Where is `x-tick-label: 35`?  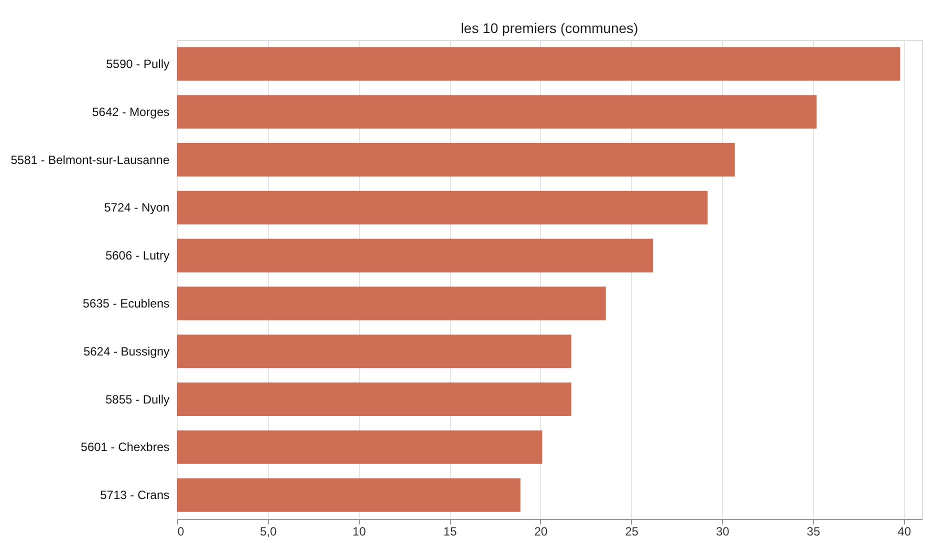 x-tick-label: 35 is located at coordinates (813, 531).